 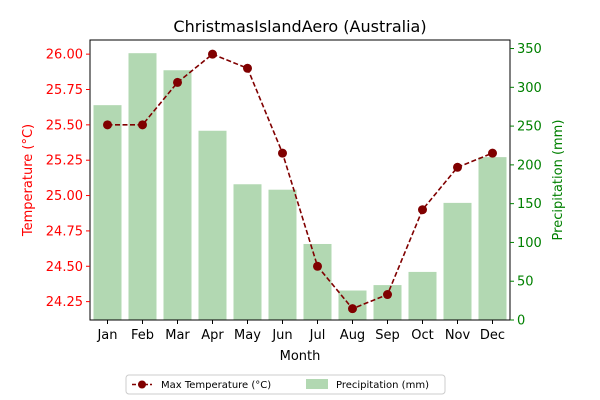 What do you see at coordinates (300, 356) in the screenshot?
I see `x-axis-label: Month` at bounding box center [300, 356].